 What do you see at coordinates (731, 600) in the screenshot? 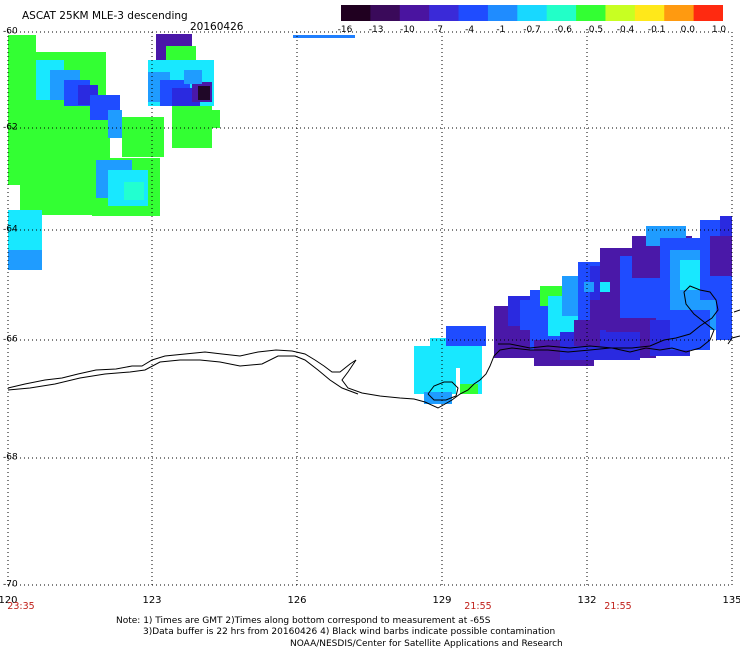
I see `longitude-label: 135` at bounding box center [731, 600].